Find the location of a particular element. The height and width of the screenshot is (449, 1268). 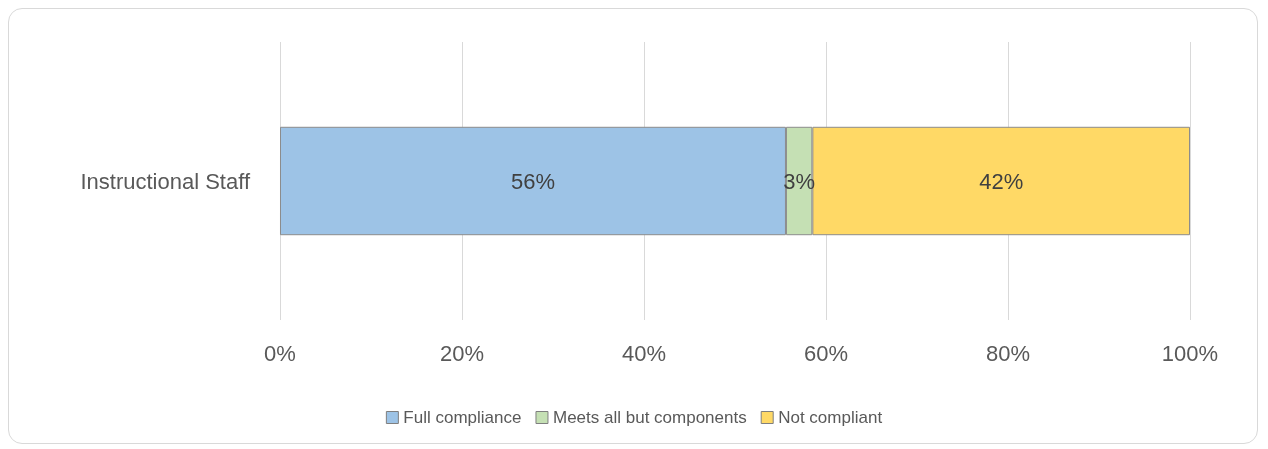

x-tick-label: 40% is located at coordinates (644, 353).